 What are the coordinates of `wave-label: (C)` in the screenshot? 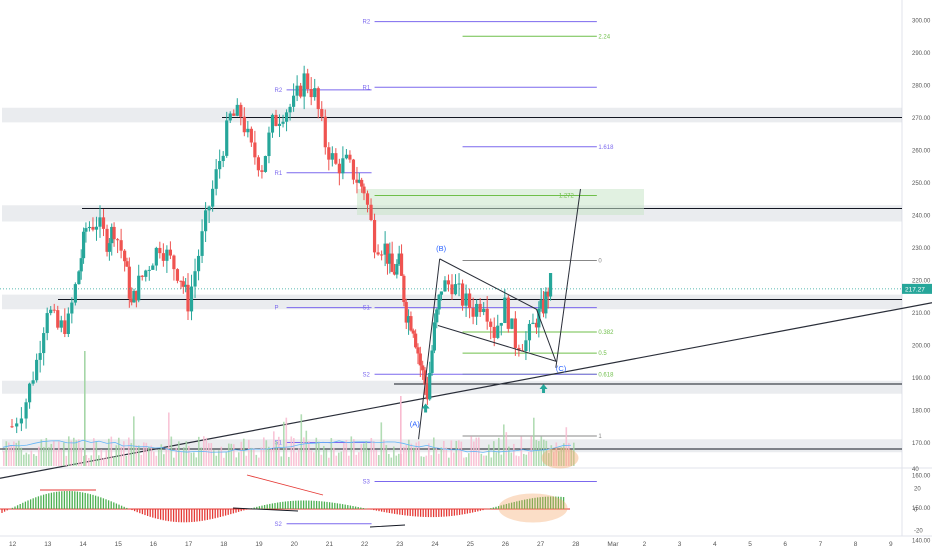 It's located at (561, 368).